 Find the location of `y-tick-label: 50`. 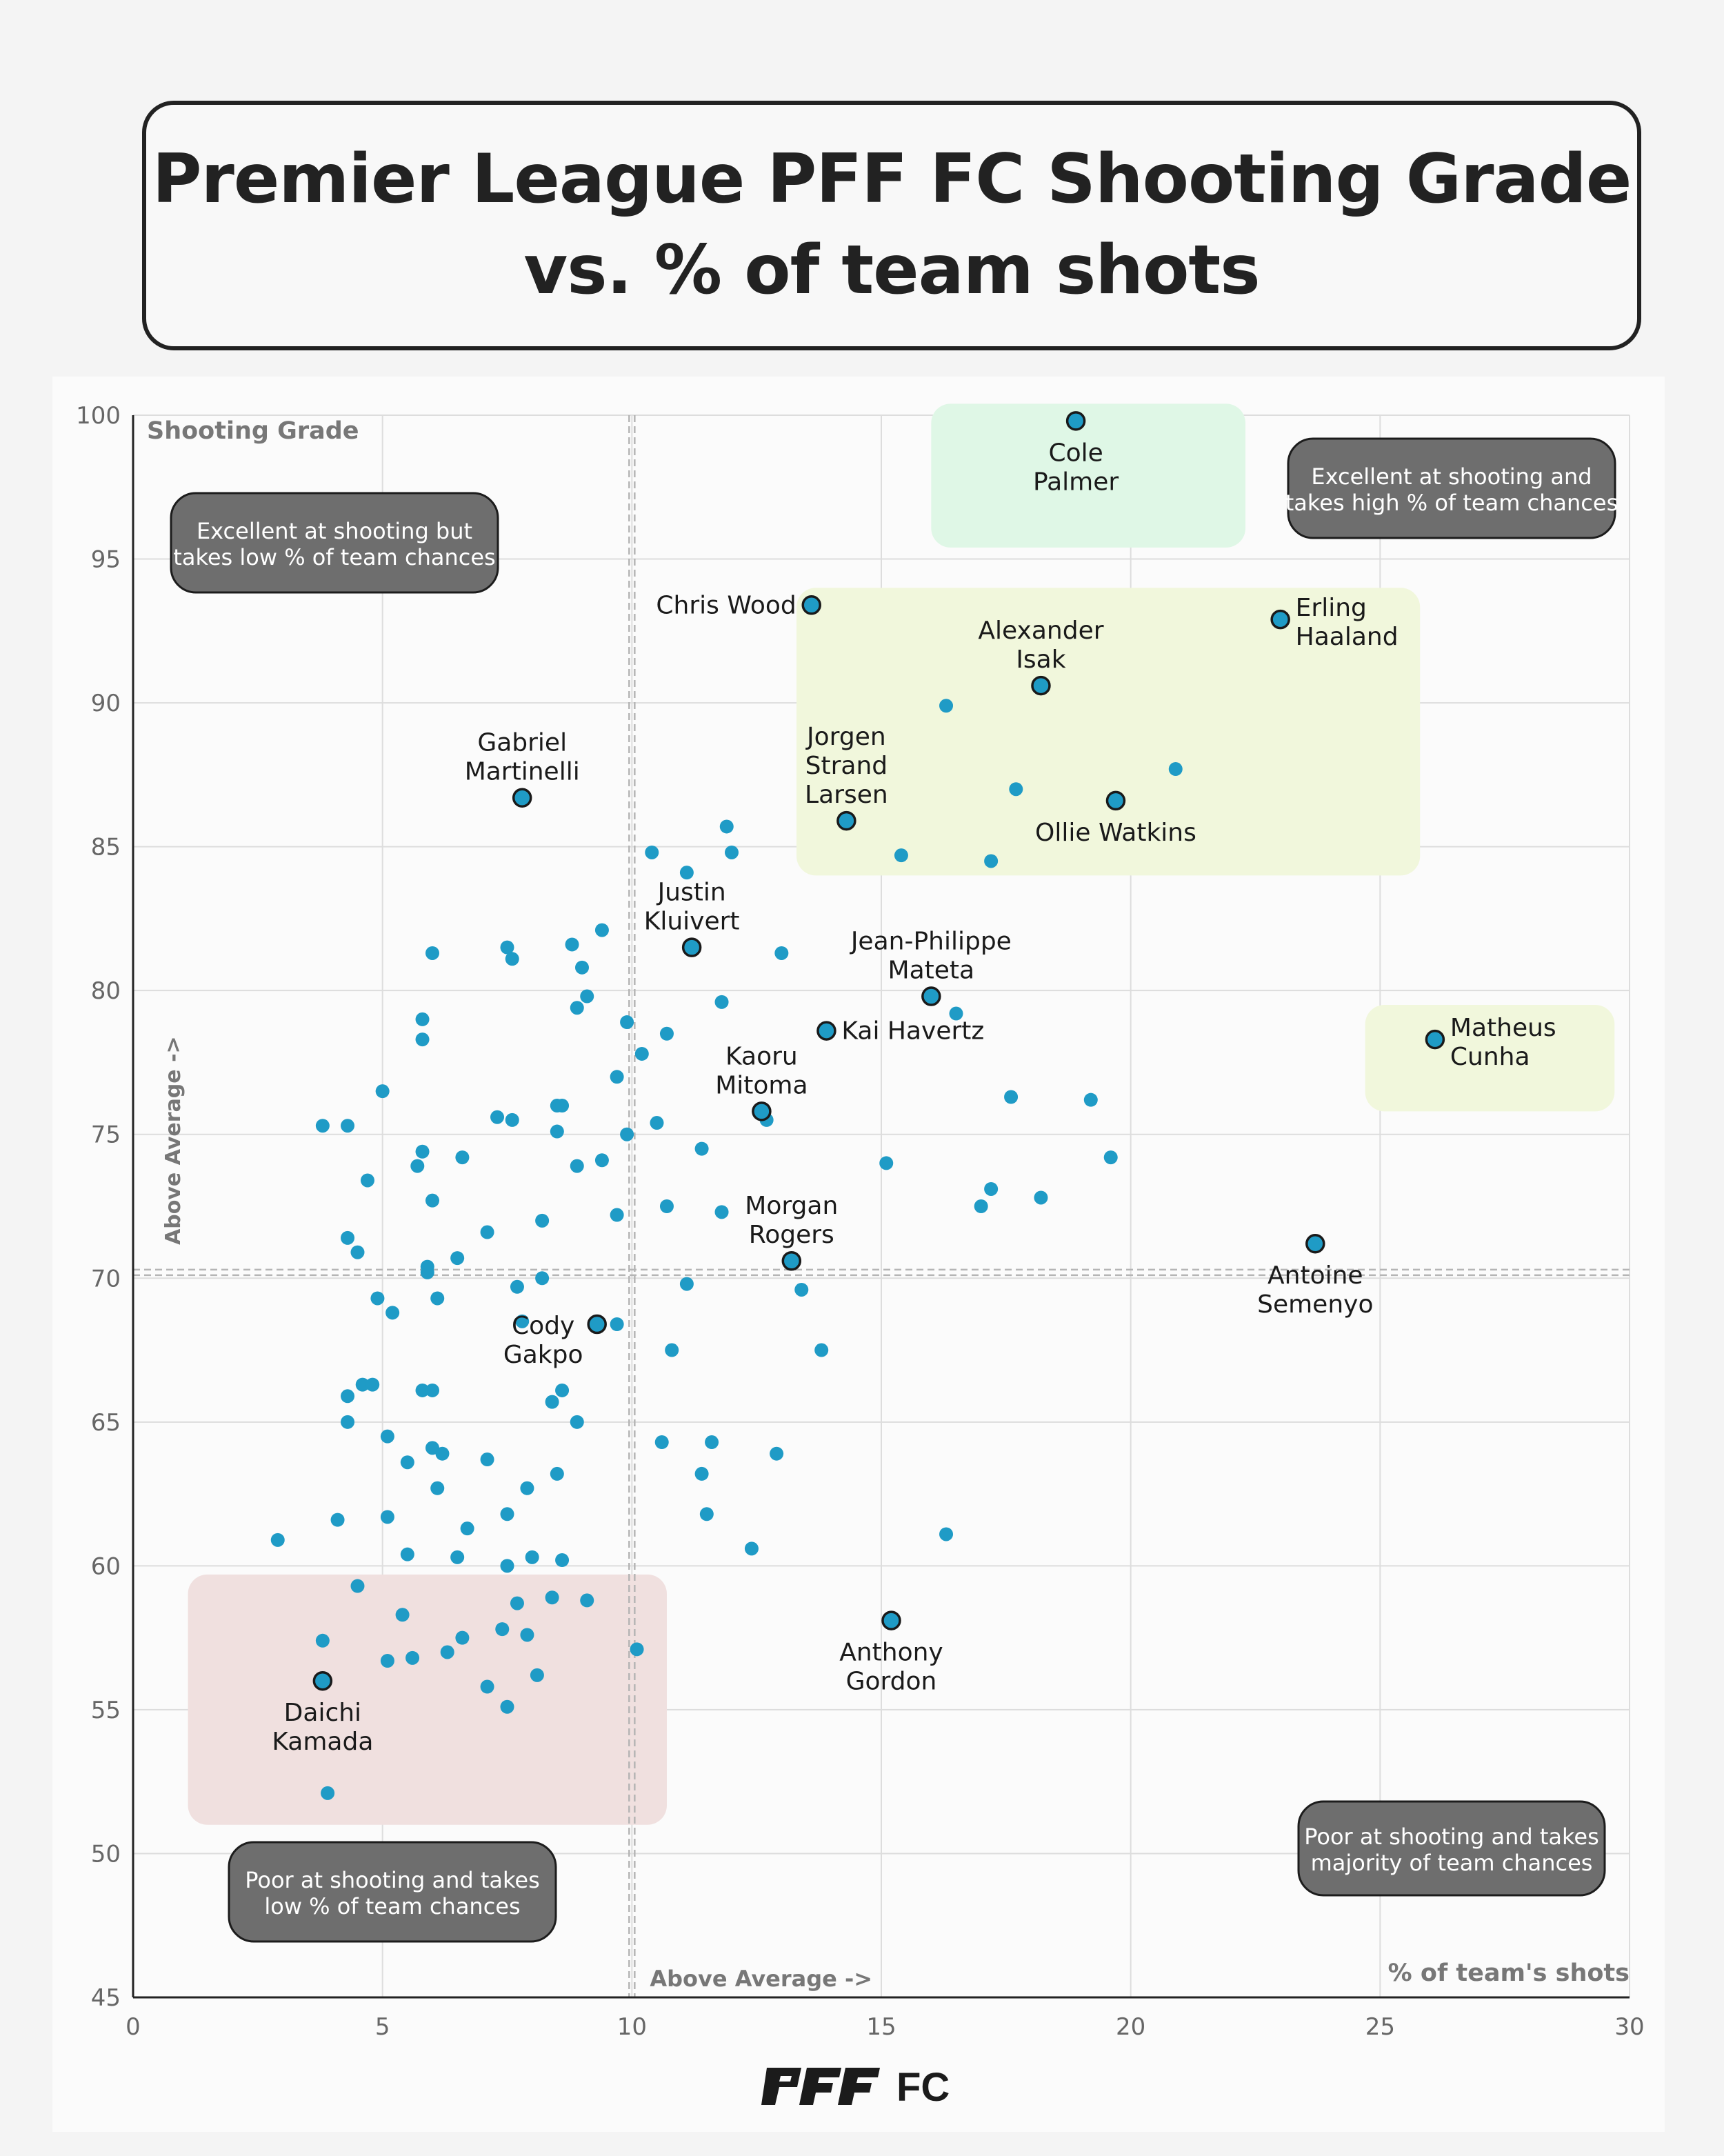

y-tick-label: 50 is located at coordinates (106, 1854).